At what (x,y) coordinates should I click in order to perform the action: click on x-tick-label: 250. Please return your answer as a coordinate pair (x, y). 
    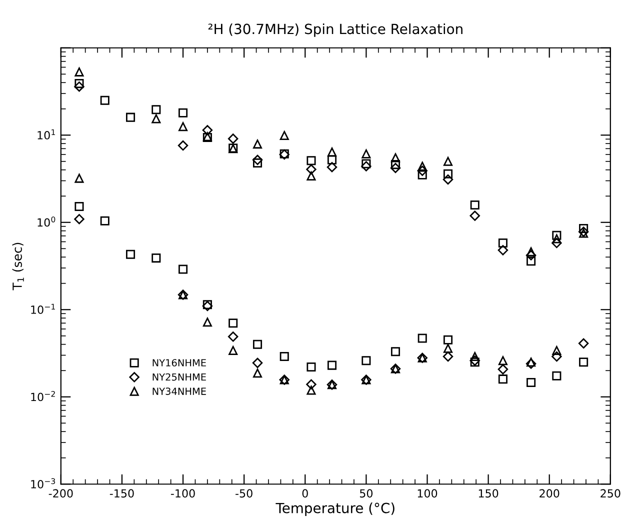
    Looking at the image, I should click on (610, 493).